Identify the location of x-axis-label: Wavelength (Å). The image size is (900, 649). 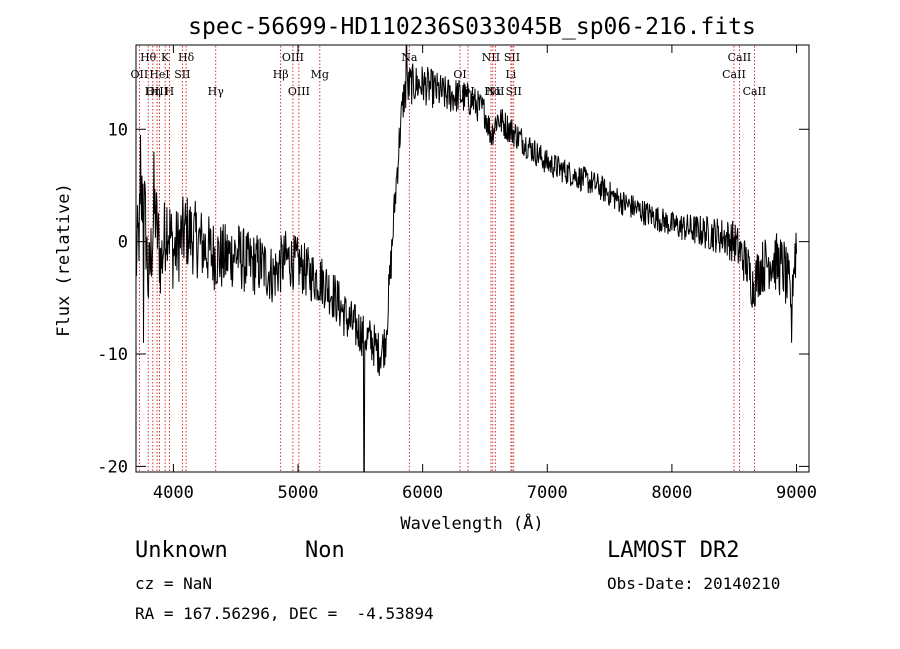
(471, 523).